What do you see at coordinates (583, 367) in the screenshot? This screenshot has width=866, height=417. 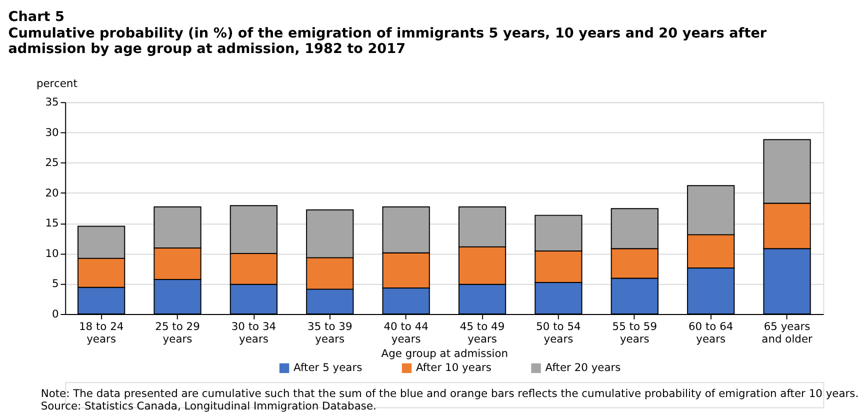 I see `legend-label: After 20 years` at bounding box center [583, 367].